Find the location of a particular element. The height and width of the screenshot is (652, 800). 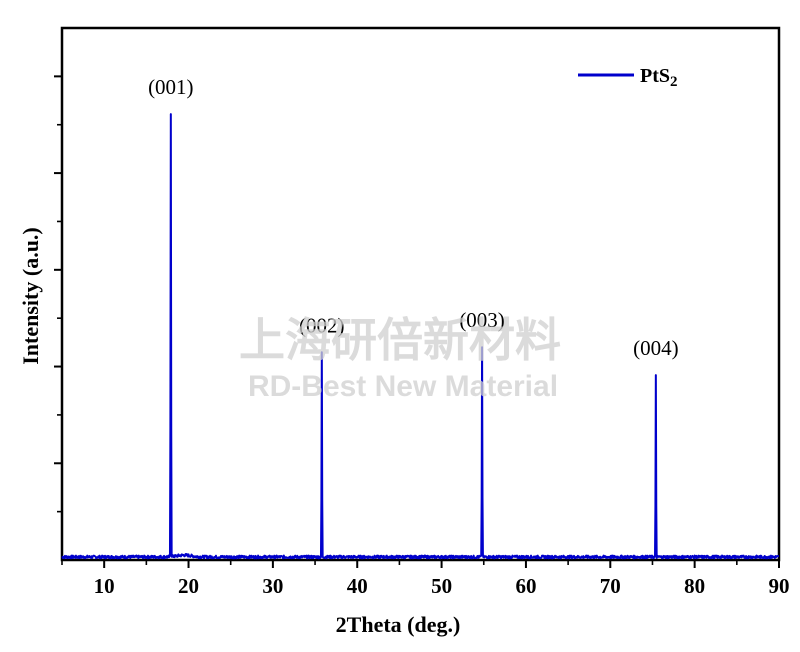

x-axis-title: 2Theta (deg.) is located at coordinates (398, 624).